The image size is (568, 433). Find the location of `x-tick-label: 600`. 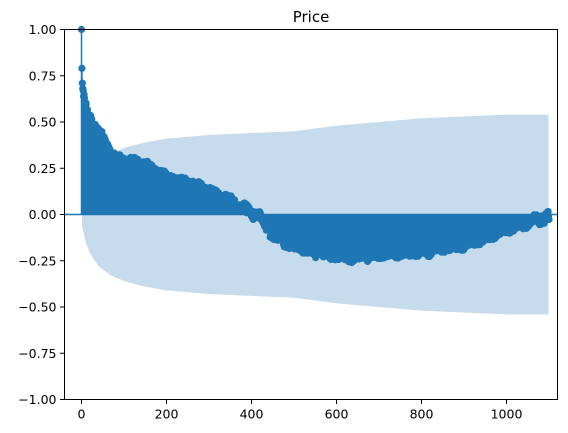

x-tick-label: 600 is located at coordinates (337, 414).